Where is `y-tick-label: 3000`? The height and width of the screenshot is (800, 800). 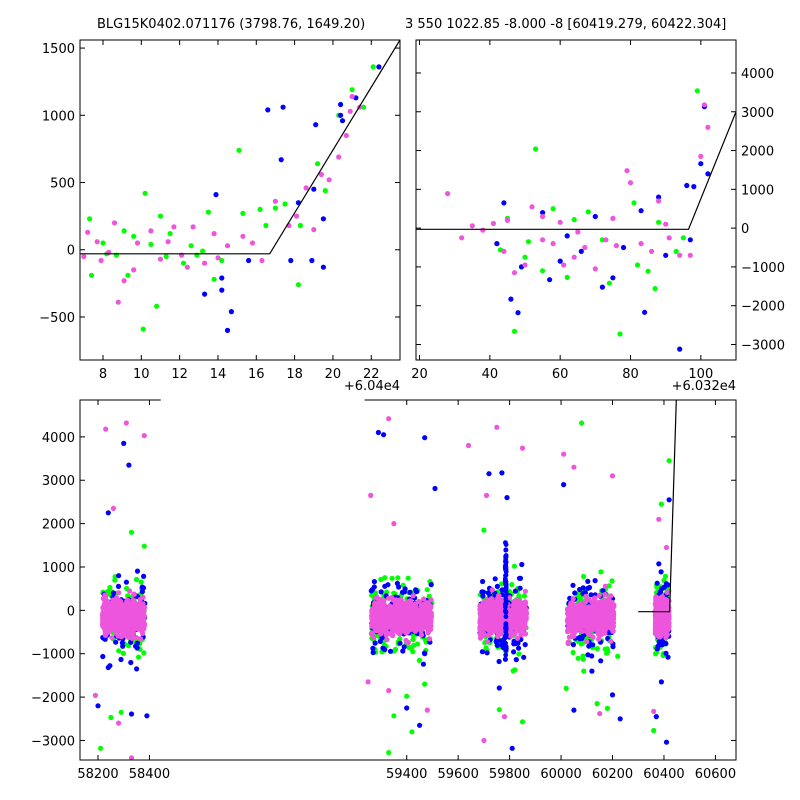
y-tick-label: 3000 is located at coordinates (58, 481).